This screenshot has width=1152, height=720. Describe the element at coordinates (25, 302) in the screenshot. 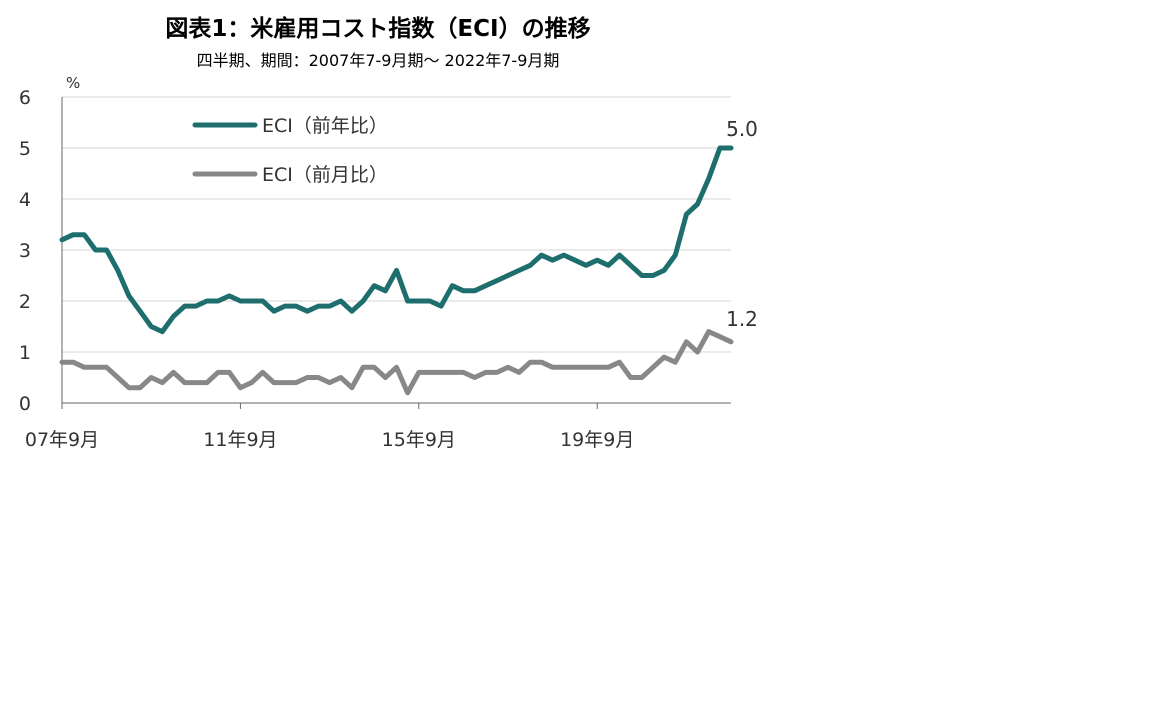

I see `y-tick-label: 2` at that location.